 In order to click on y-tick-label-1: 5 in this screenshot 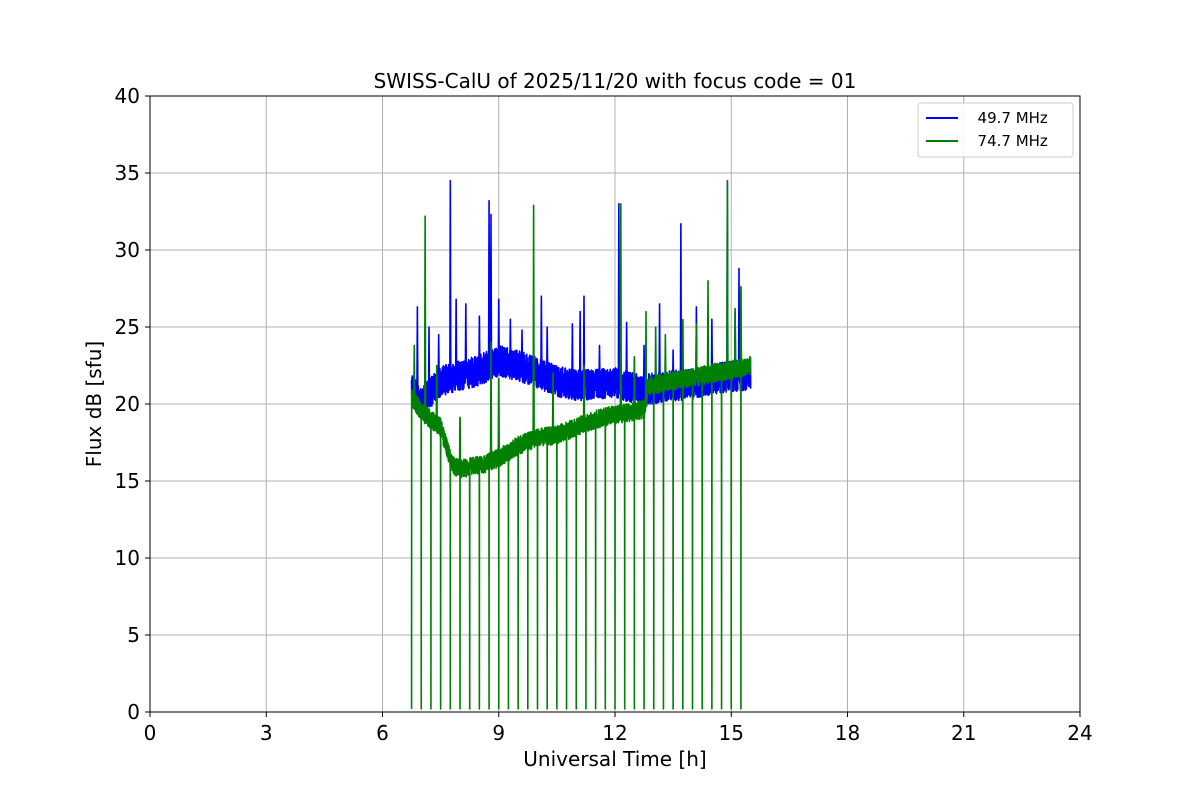, I will do `click(133, 635)`.